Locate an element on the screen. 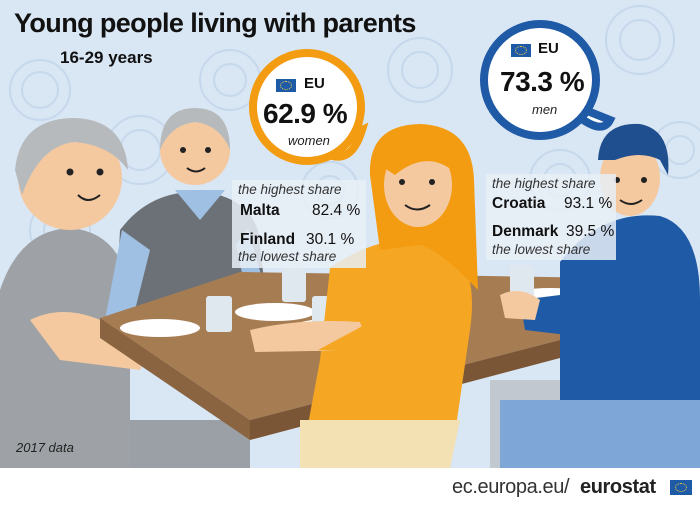 The width and height of the screenshot is (700, 506). men-highest-country: Croatia is located at coordinates (519, 203).